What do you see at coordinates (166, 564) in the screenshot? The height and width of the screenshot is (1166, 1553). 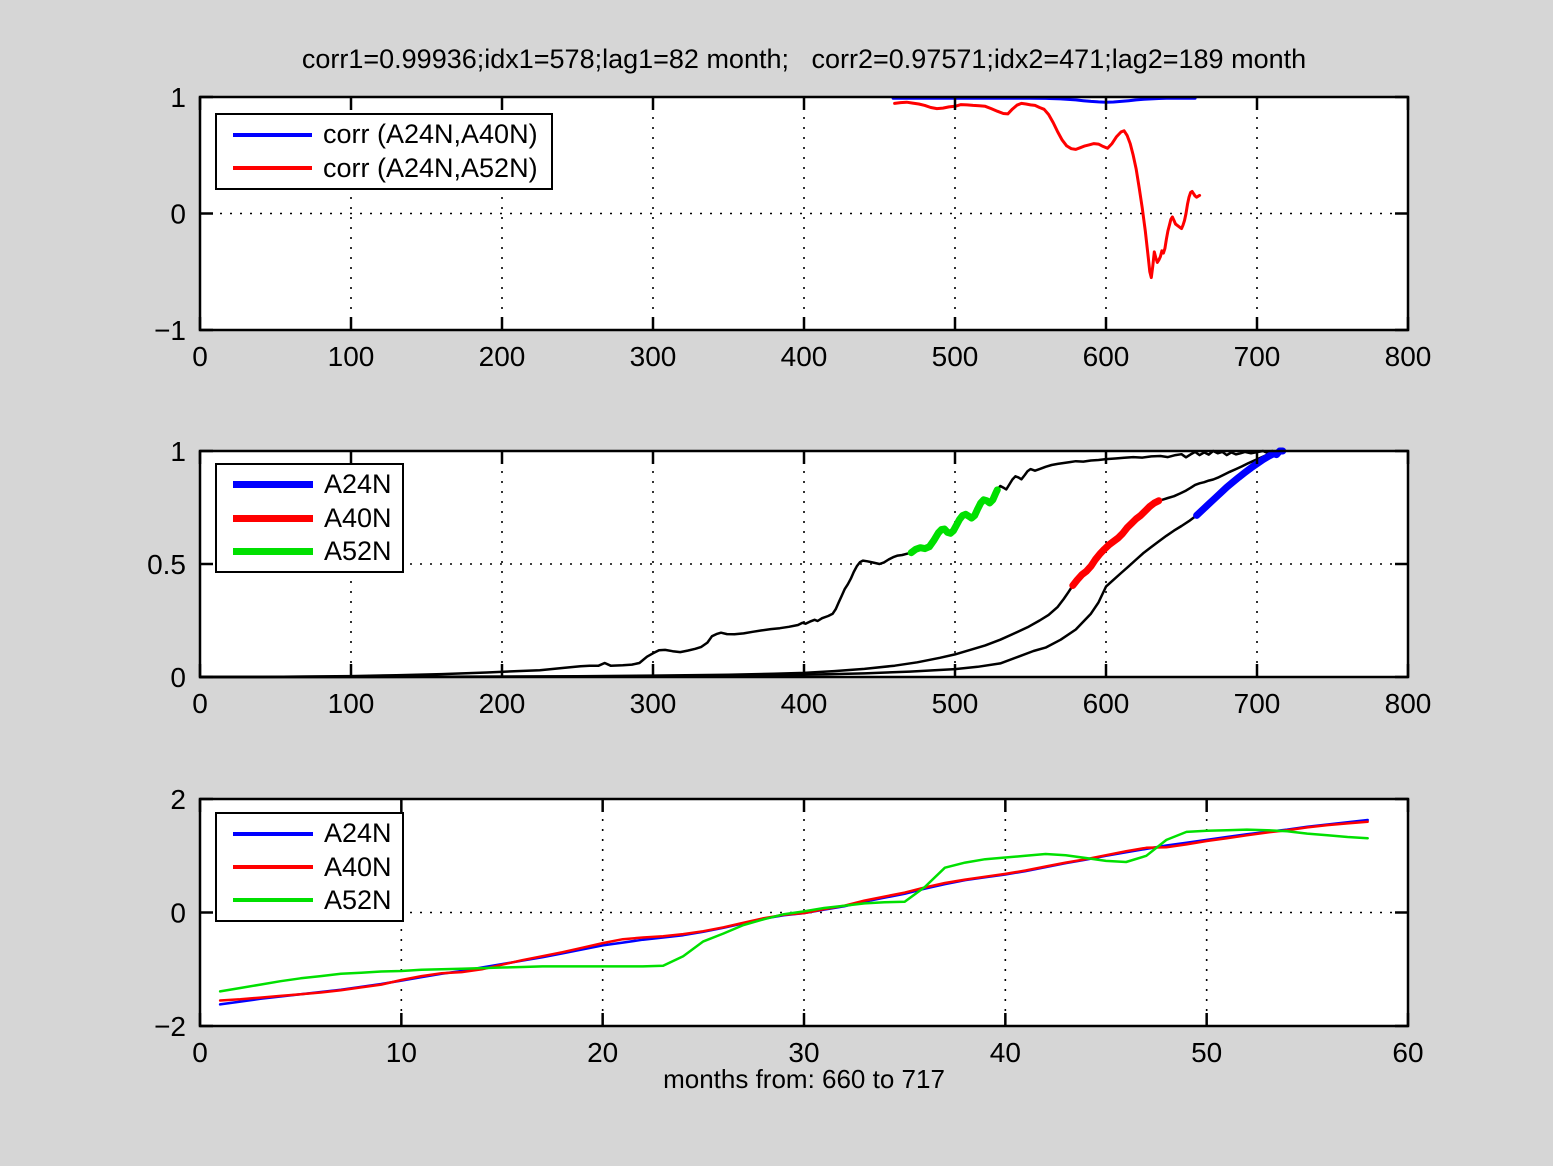 I see `y-tick-label: 0.5` at bounding box center [166, 564].